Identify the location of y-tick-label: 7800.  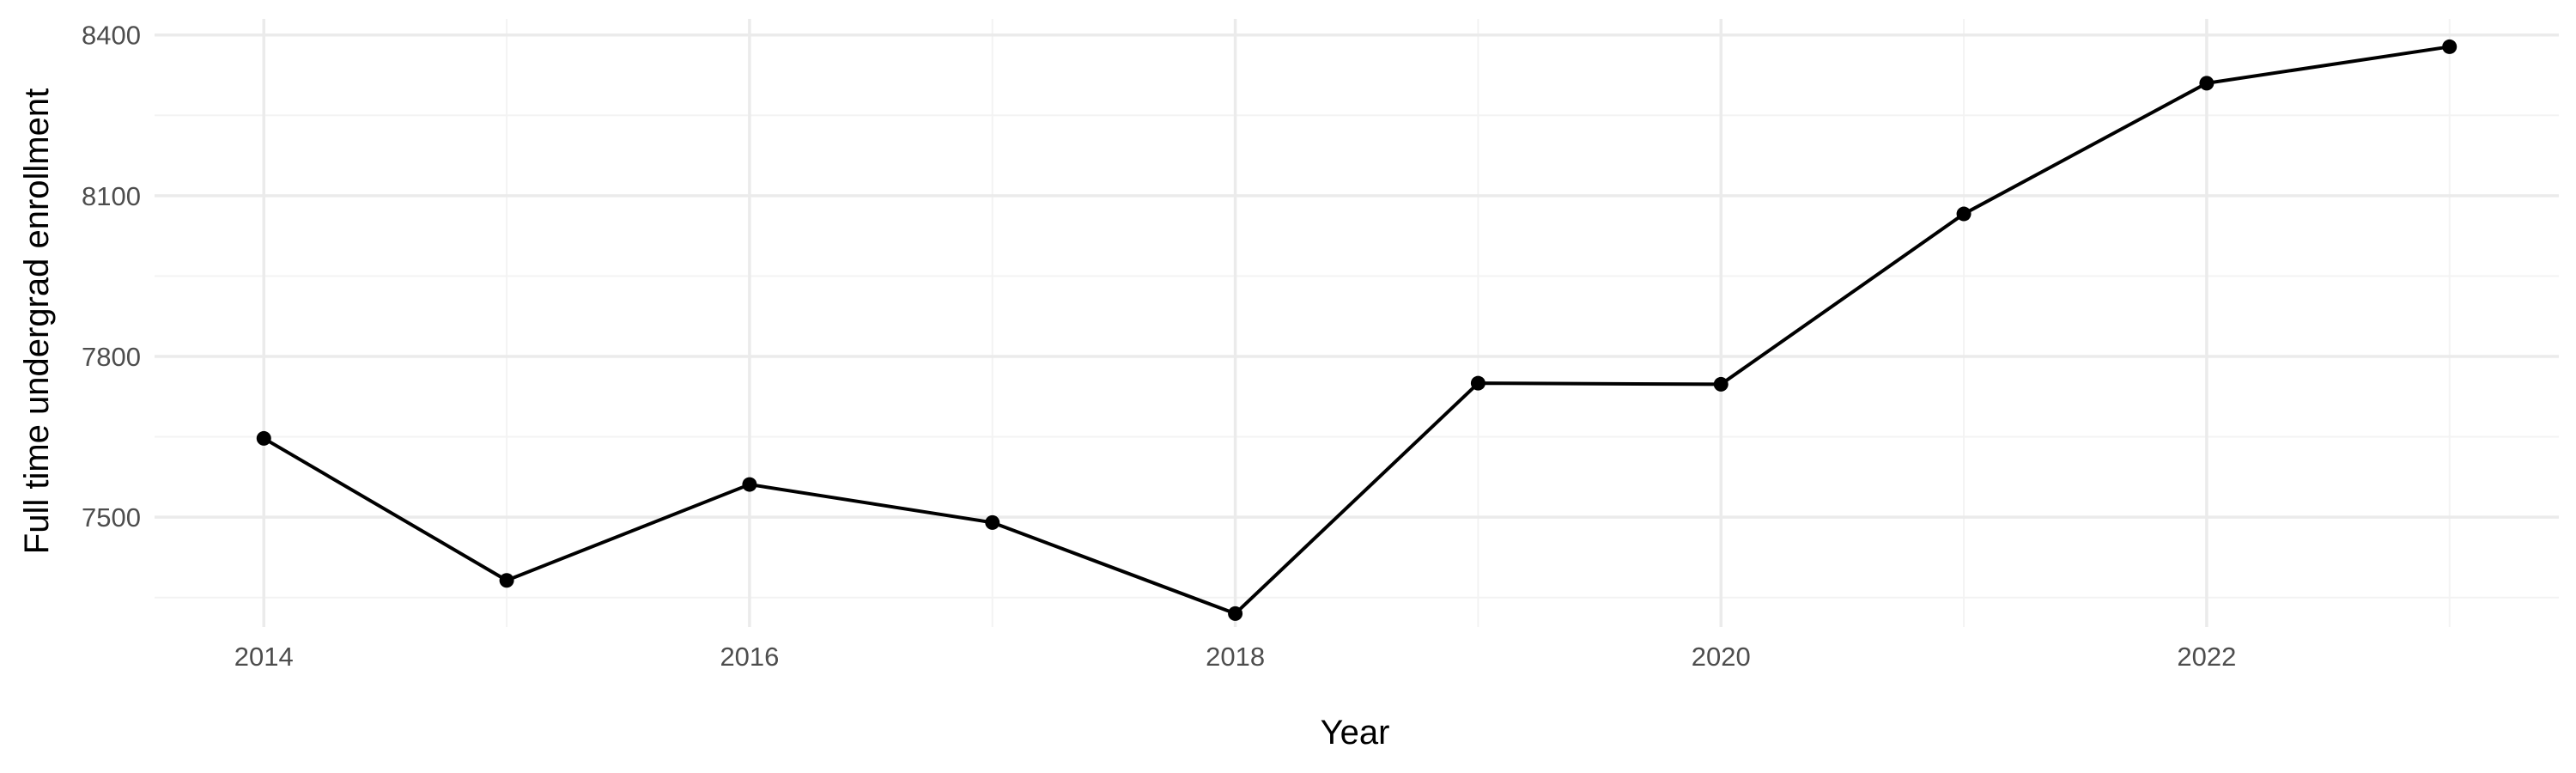
(112, 357).